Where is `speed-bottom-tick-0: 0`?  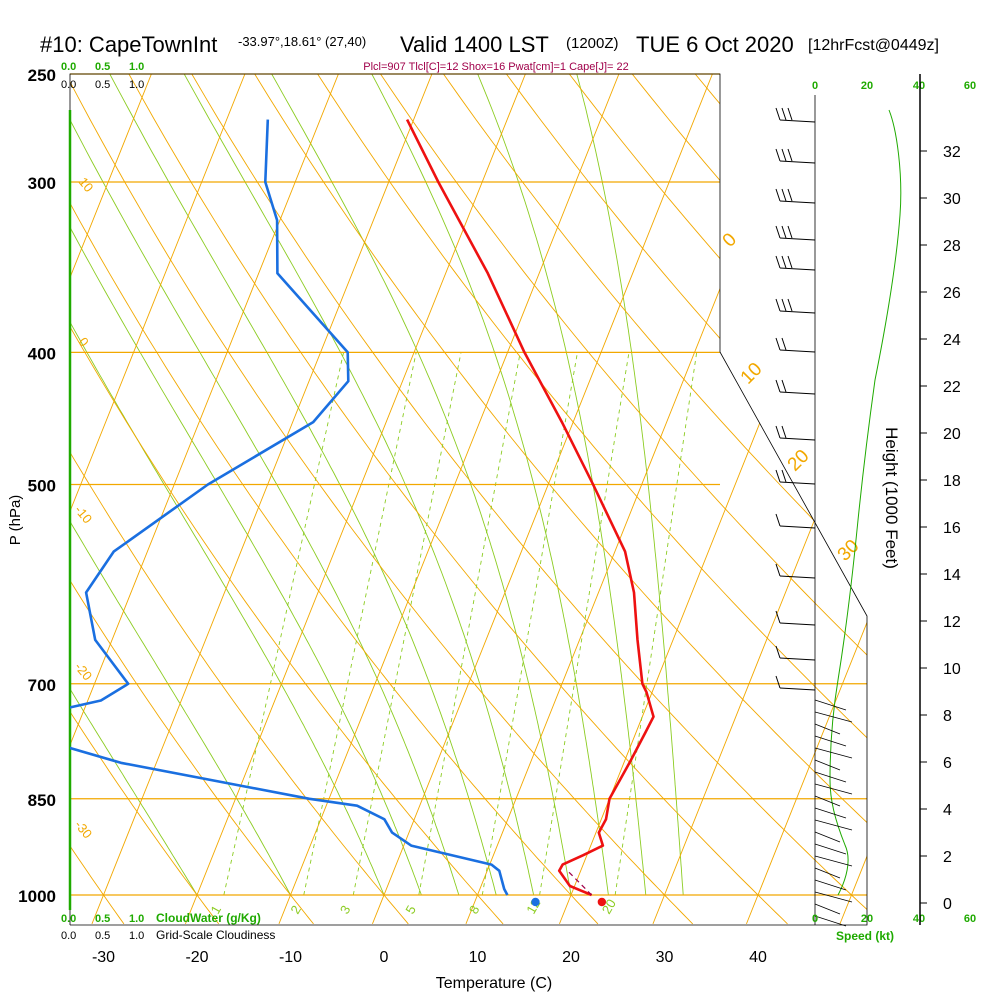 speed-bottom-tick-0: 0 is located at coordinates (815, 919).